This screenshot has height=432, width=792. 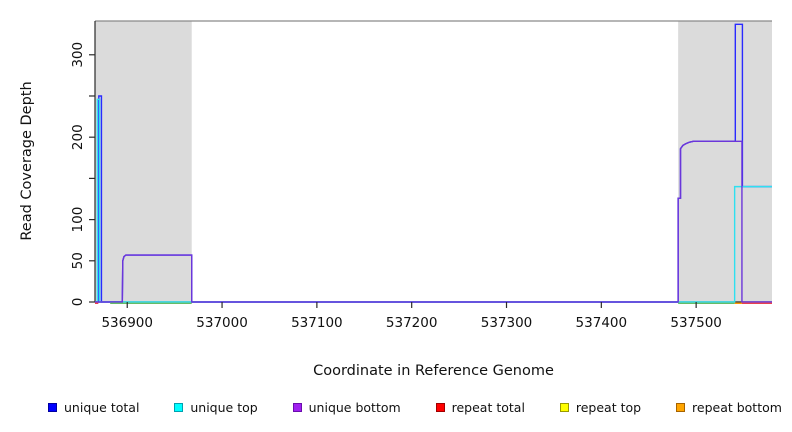 I want to click on y-tick-label: 200, so click(x=78, y=137).